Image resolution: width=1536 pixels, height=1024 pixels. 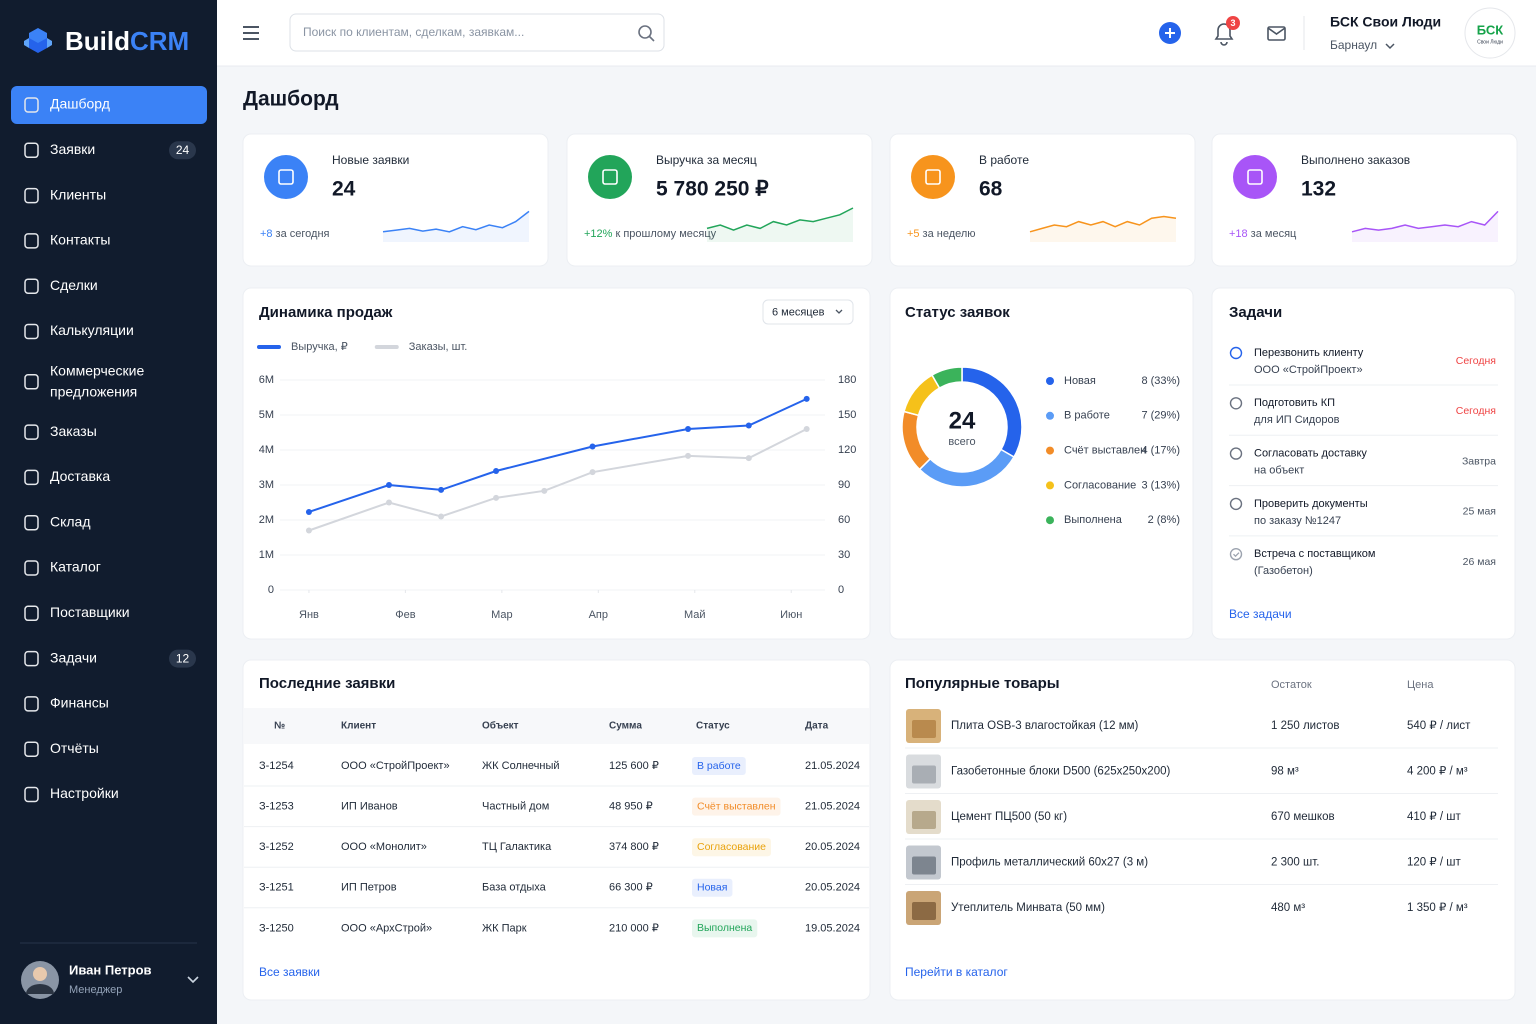 What do you see at coordinates (1309, 353) in the screenshot?
I see `task-title: Перезвонить клиенту` at bounding box center [1309, 353].